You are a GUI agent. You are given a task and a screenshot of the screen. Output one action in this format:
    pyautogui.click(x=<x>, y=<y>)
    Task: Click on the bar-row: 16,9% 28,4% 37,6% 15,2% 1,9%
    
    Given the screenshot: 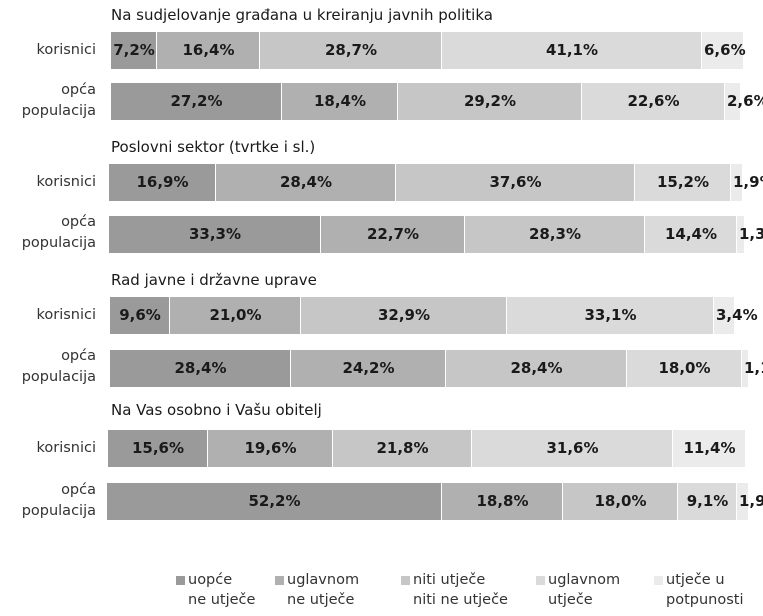 What is the action you would take?
    pyautogui.click(x=436, y=182)
    